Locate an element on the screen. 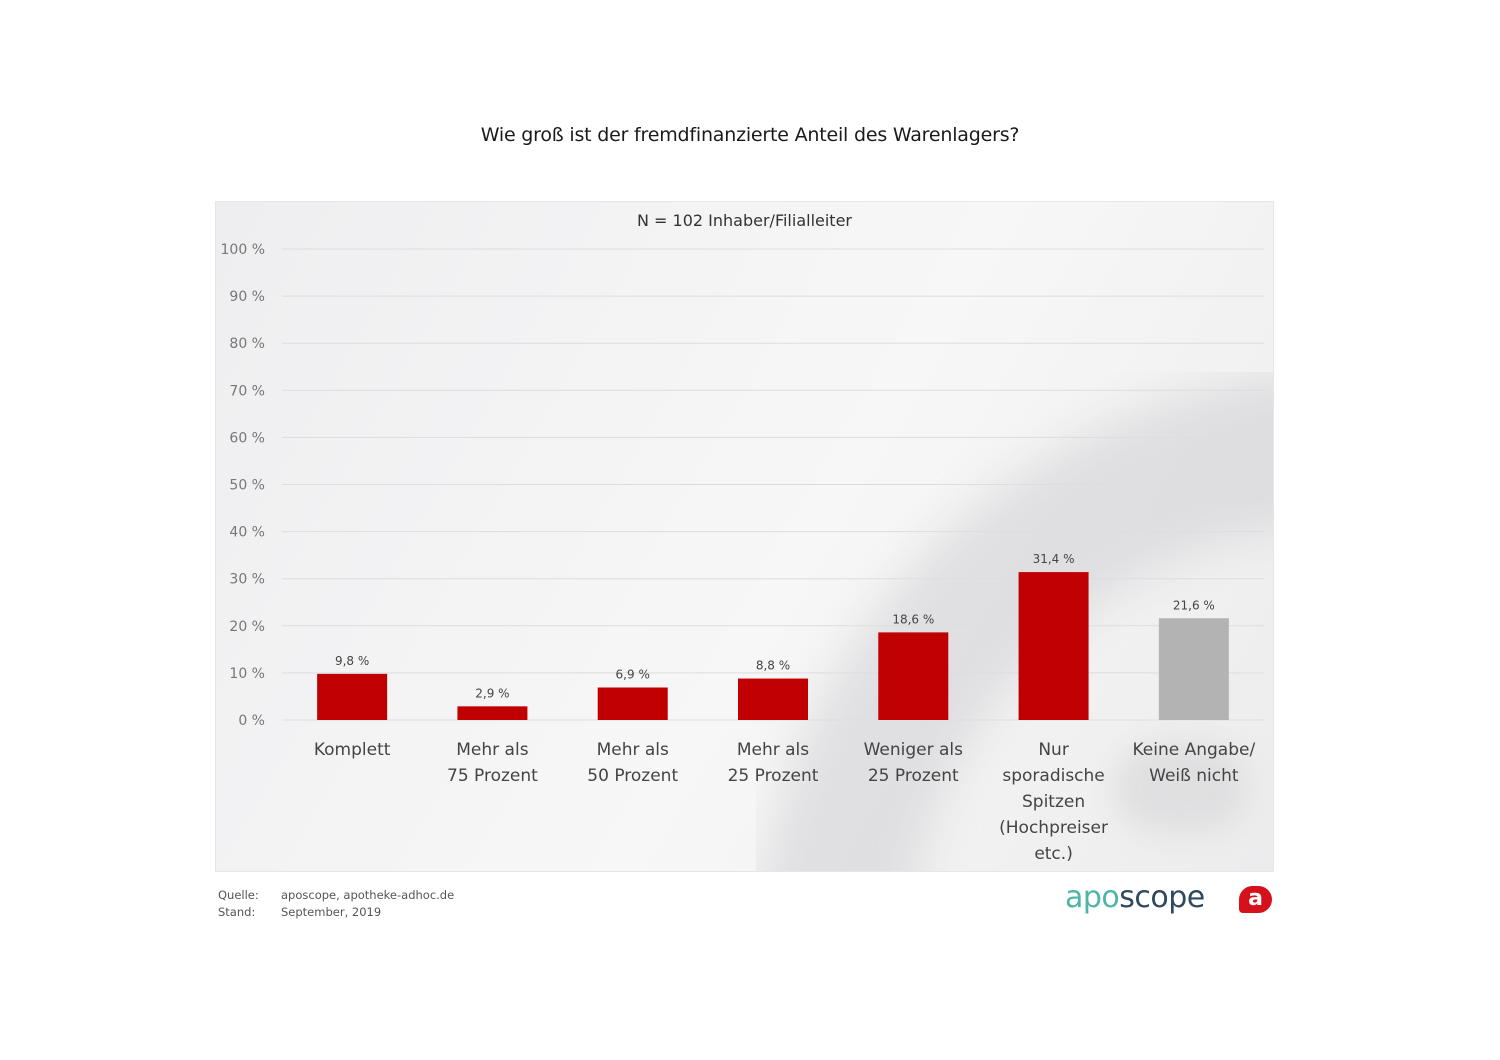 The height and width of the screenshot is (1060, 1500). x-category-label: Nur is located at coordinates (1053, 750).